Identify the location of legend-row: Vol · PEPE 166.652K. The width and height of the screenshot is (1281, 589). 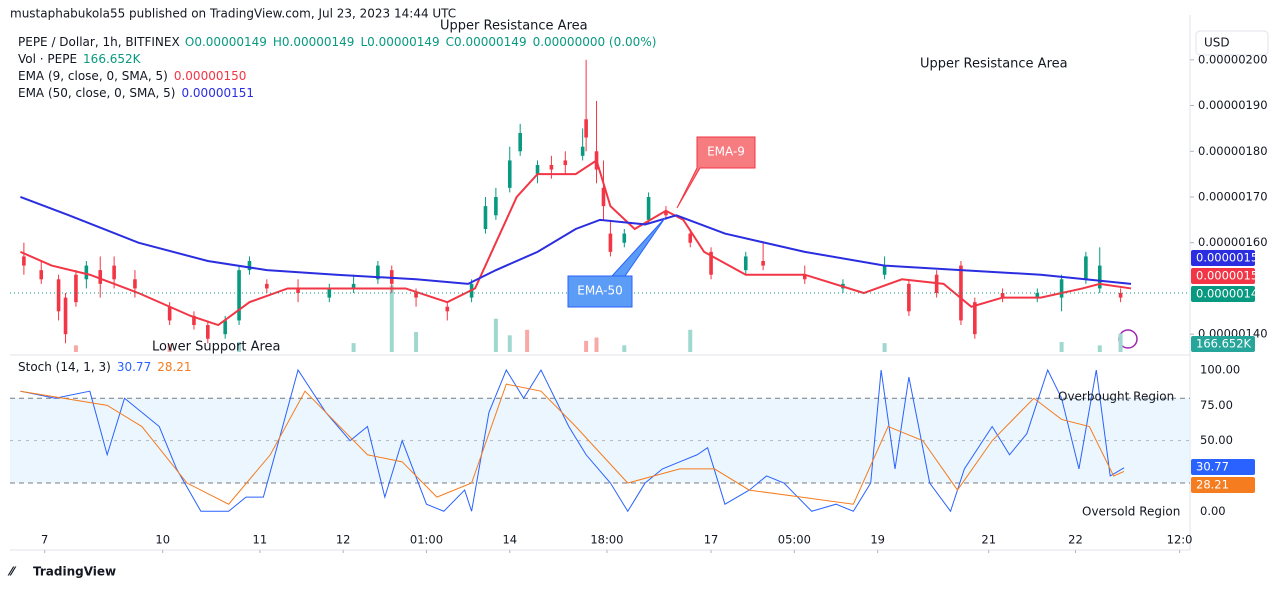
(80, 59).